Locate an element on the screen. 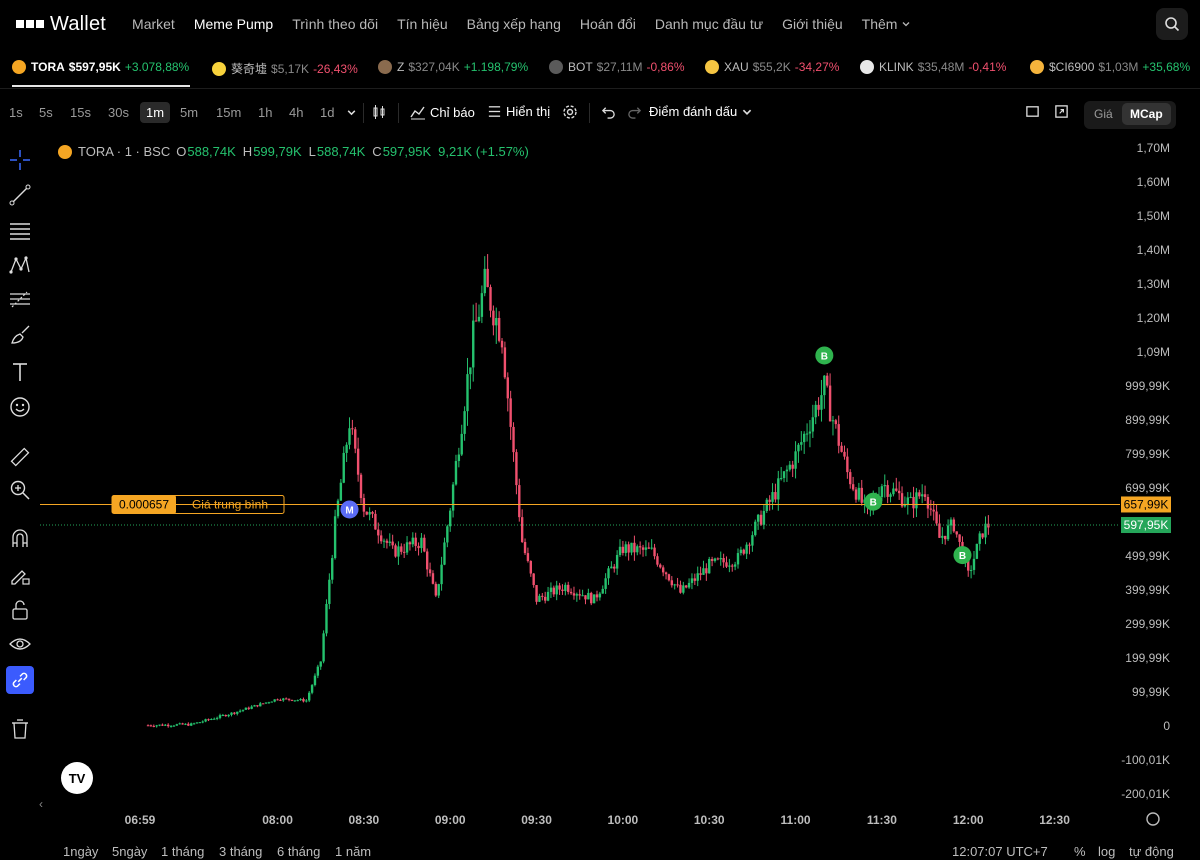 Image resolution: width=1200 pixels, height=860 pixels. zoom-tool is located at coordinates (20, 490).